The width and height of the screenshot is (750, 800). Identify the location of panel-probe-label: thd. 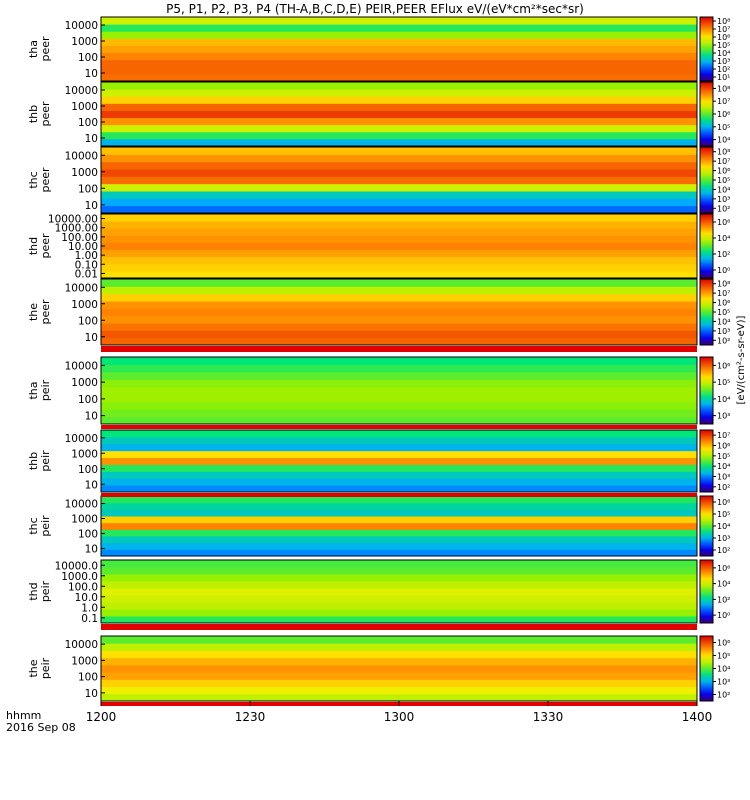
(33, 591).